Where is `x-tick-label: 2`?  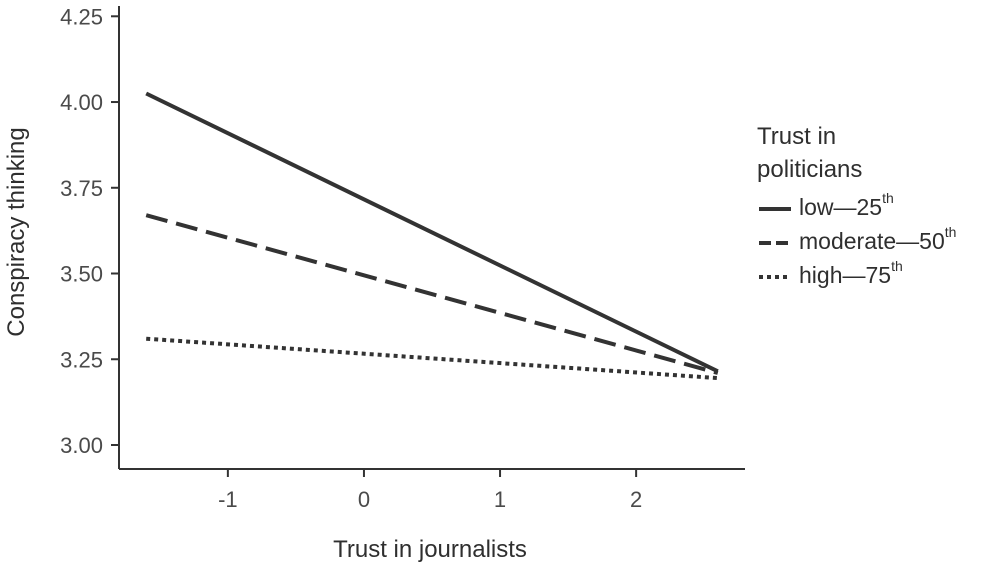 x-tick-label: 2 is located at coordinates (636, 499).